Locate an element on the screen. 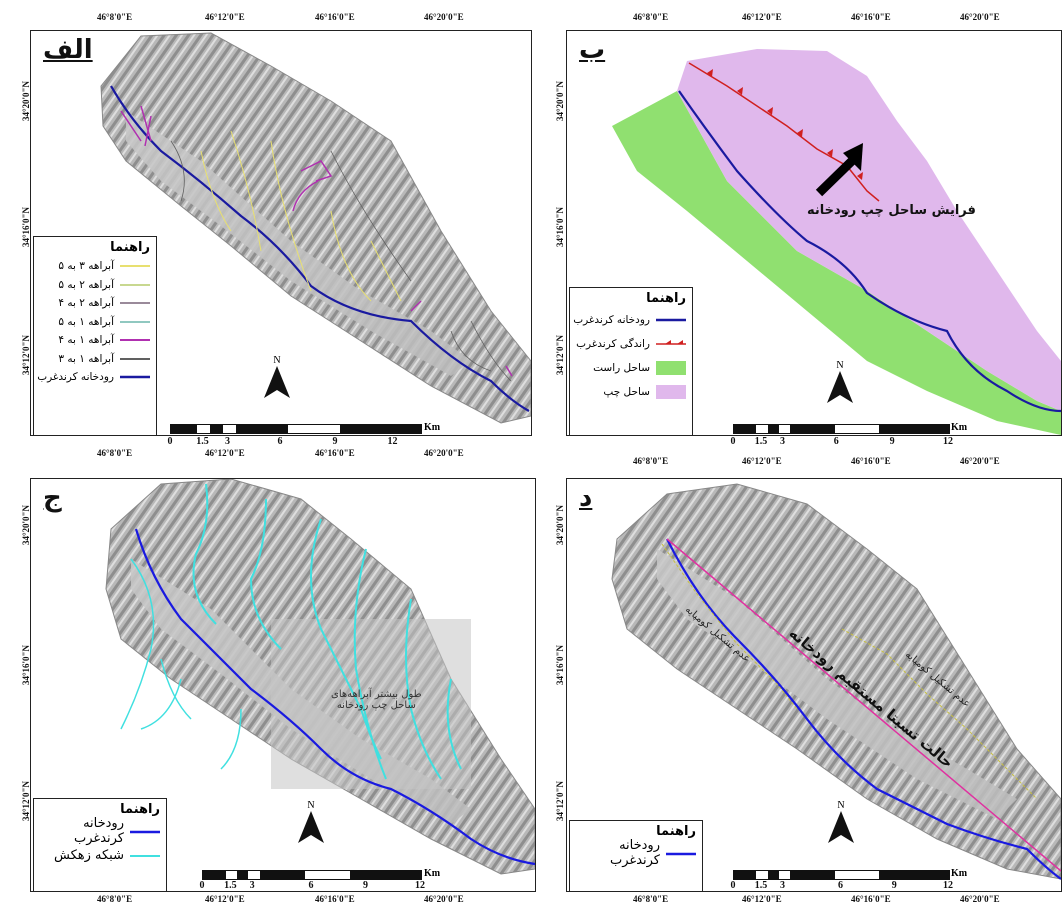 The height and width of the screenshot is (909, 1062). legend-item: آبراهه ۱ به ۴ is located at coordinates (95, 340).